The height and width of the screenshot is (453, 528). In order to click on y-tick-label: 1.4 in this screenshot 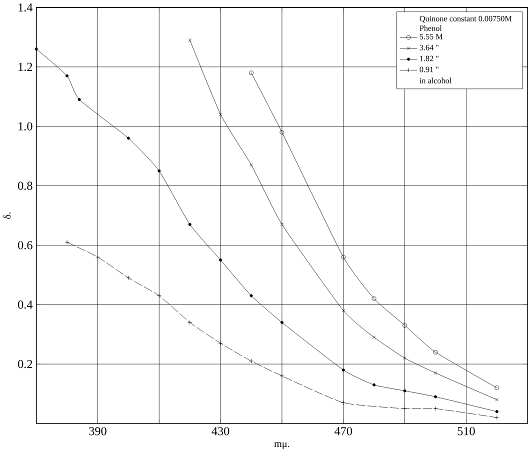, I will do `click(25, 8)`.